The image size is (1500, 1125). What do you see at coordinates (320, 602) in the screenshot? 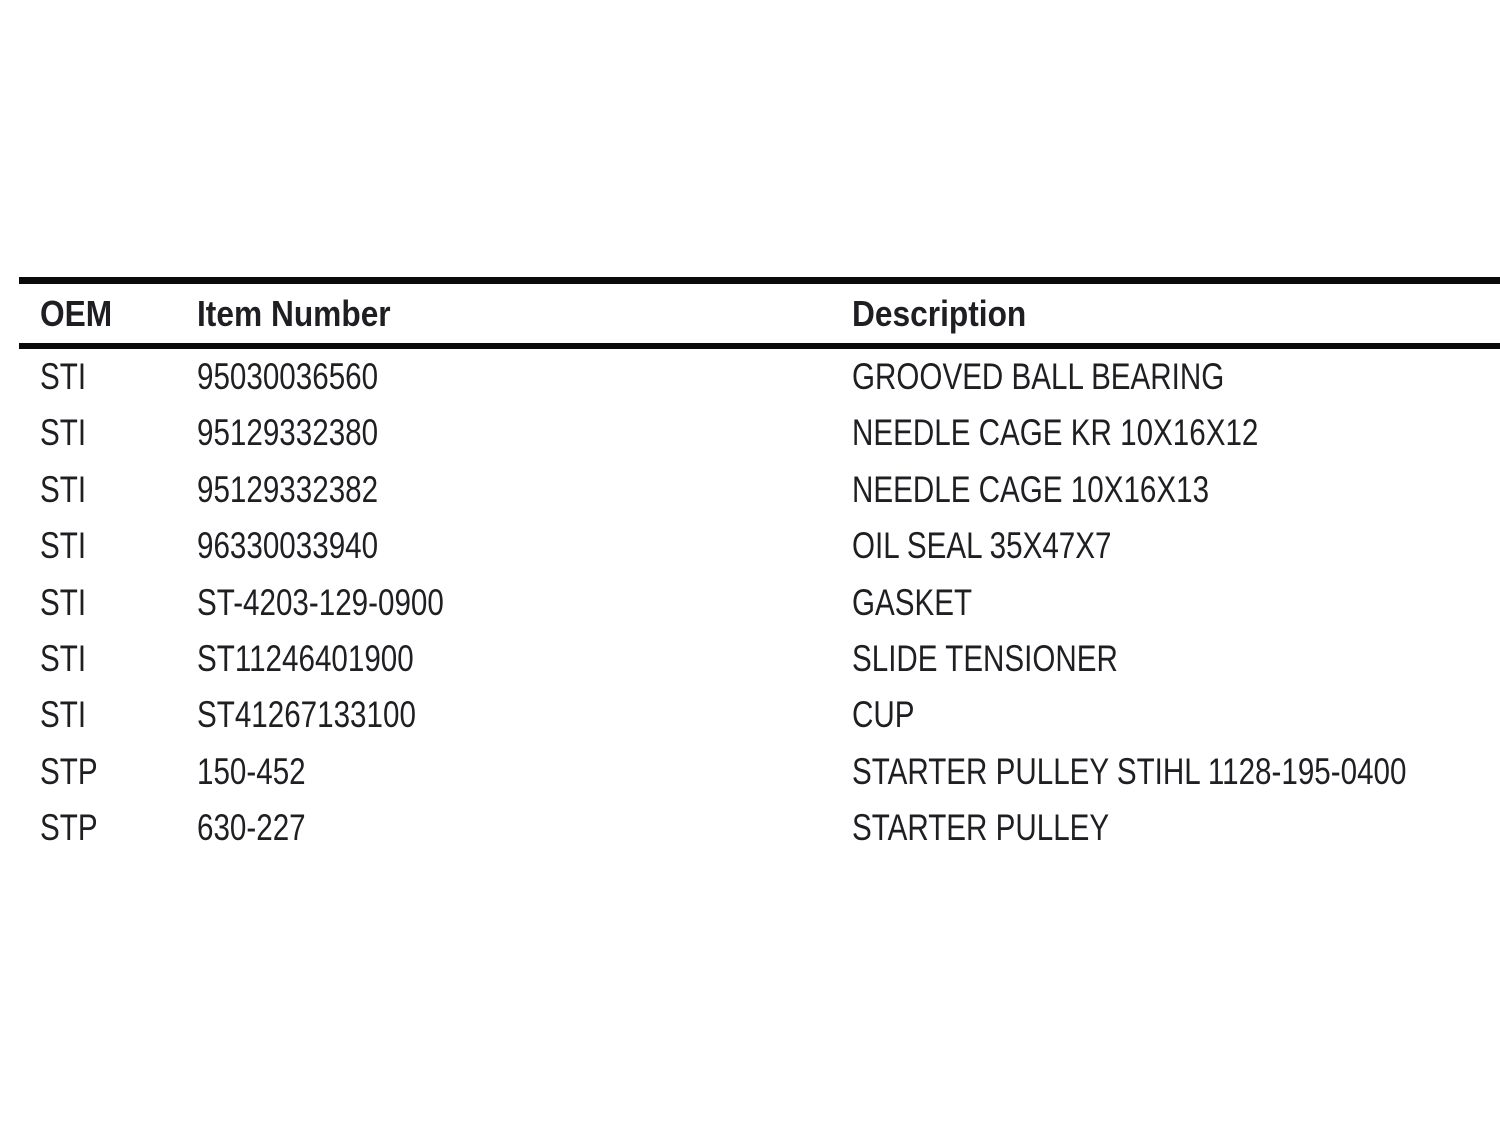
I see `cell-item-number: ST-4203-129-0900` at bounding box center [320, 602].